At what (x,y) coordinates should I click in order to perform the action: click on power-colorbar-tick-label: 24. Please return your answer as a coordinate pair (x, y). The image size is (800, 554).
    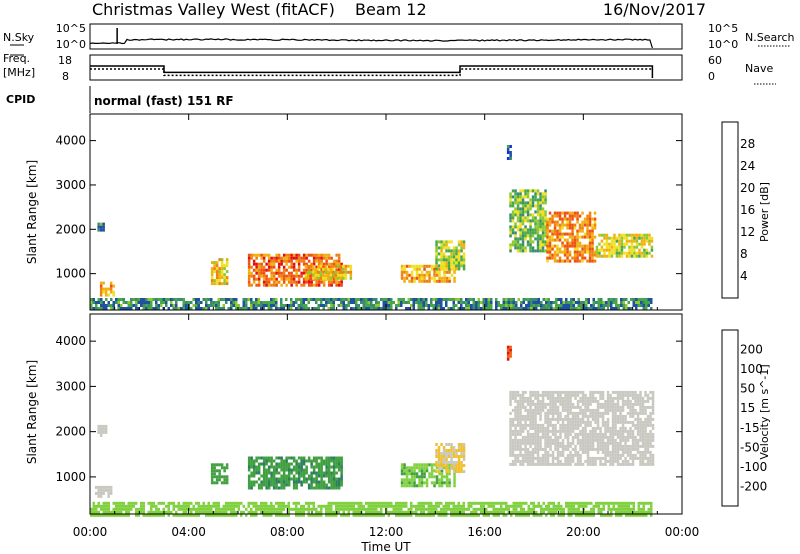
    Looking at the image, I should click on (747, 166).